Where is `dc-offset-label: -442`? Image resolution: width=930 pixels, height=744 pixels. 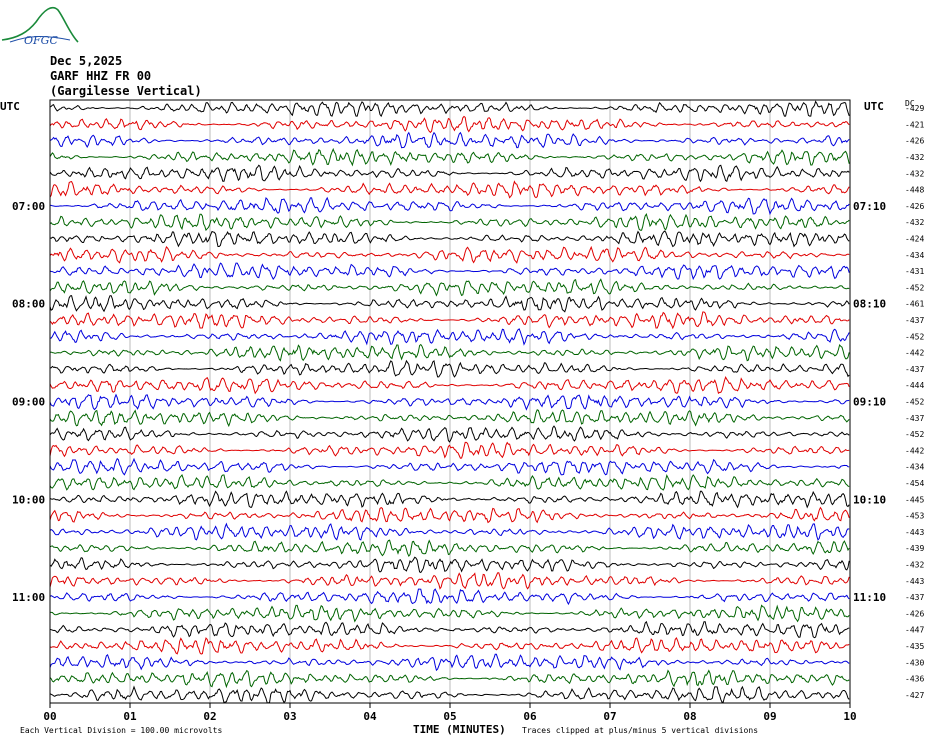
dc-offset-label: -442 is located at coordinates (914, 353).